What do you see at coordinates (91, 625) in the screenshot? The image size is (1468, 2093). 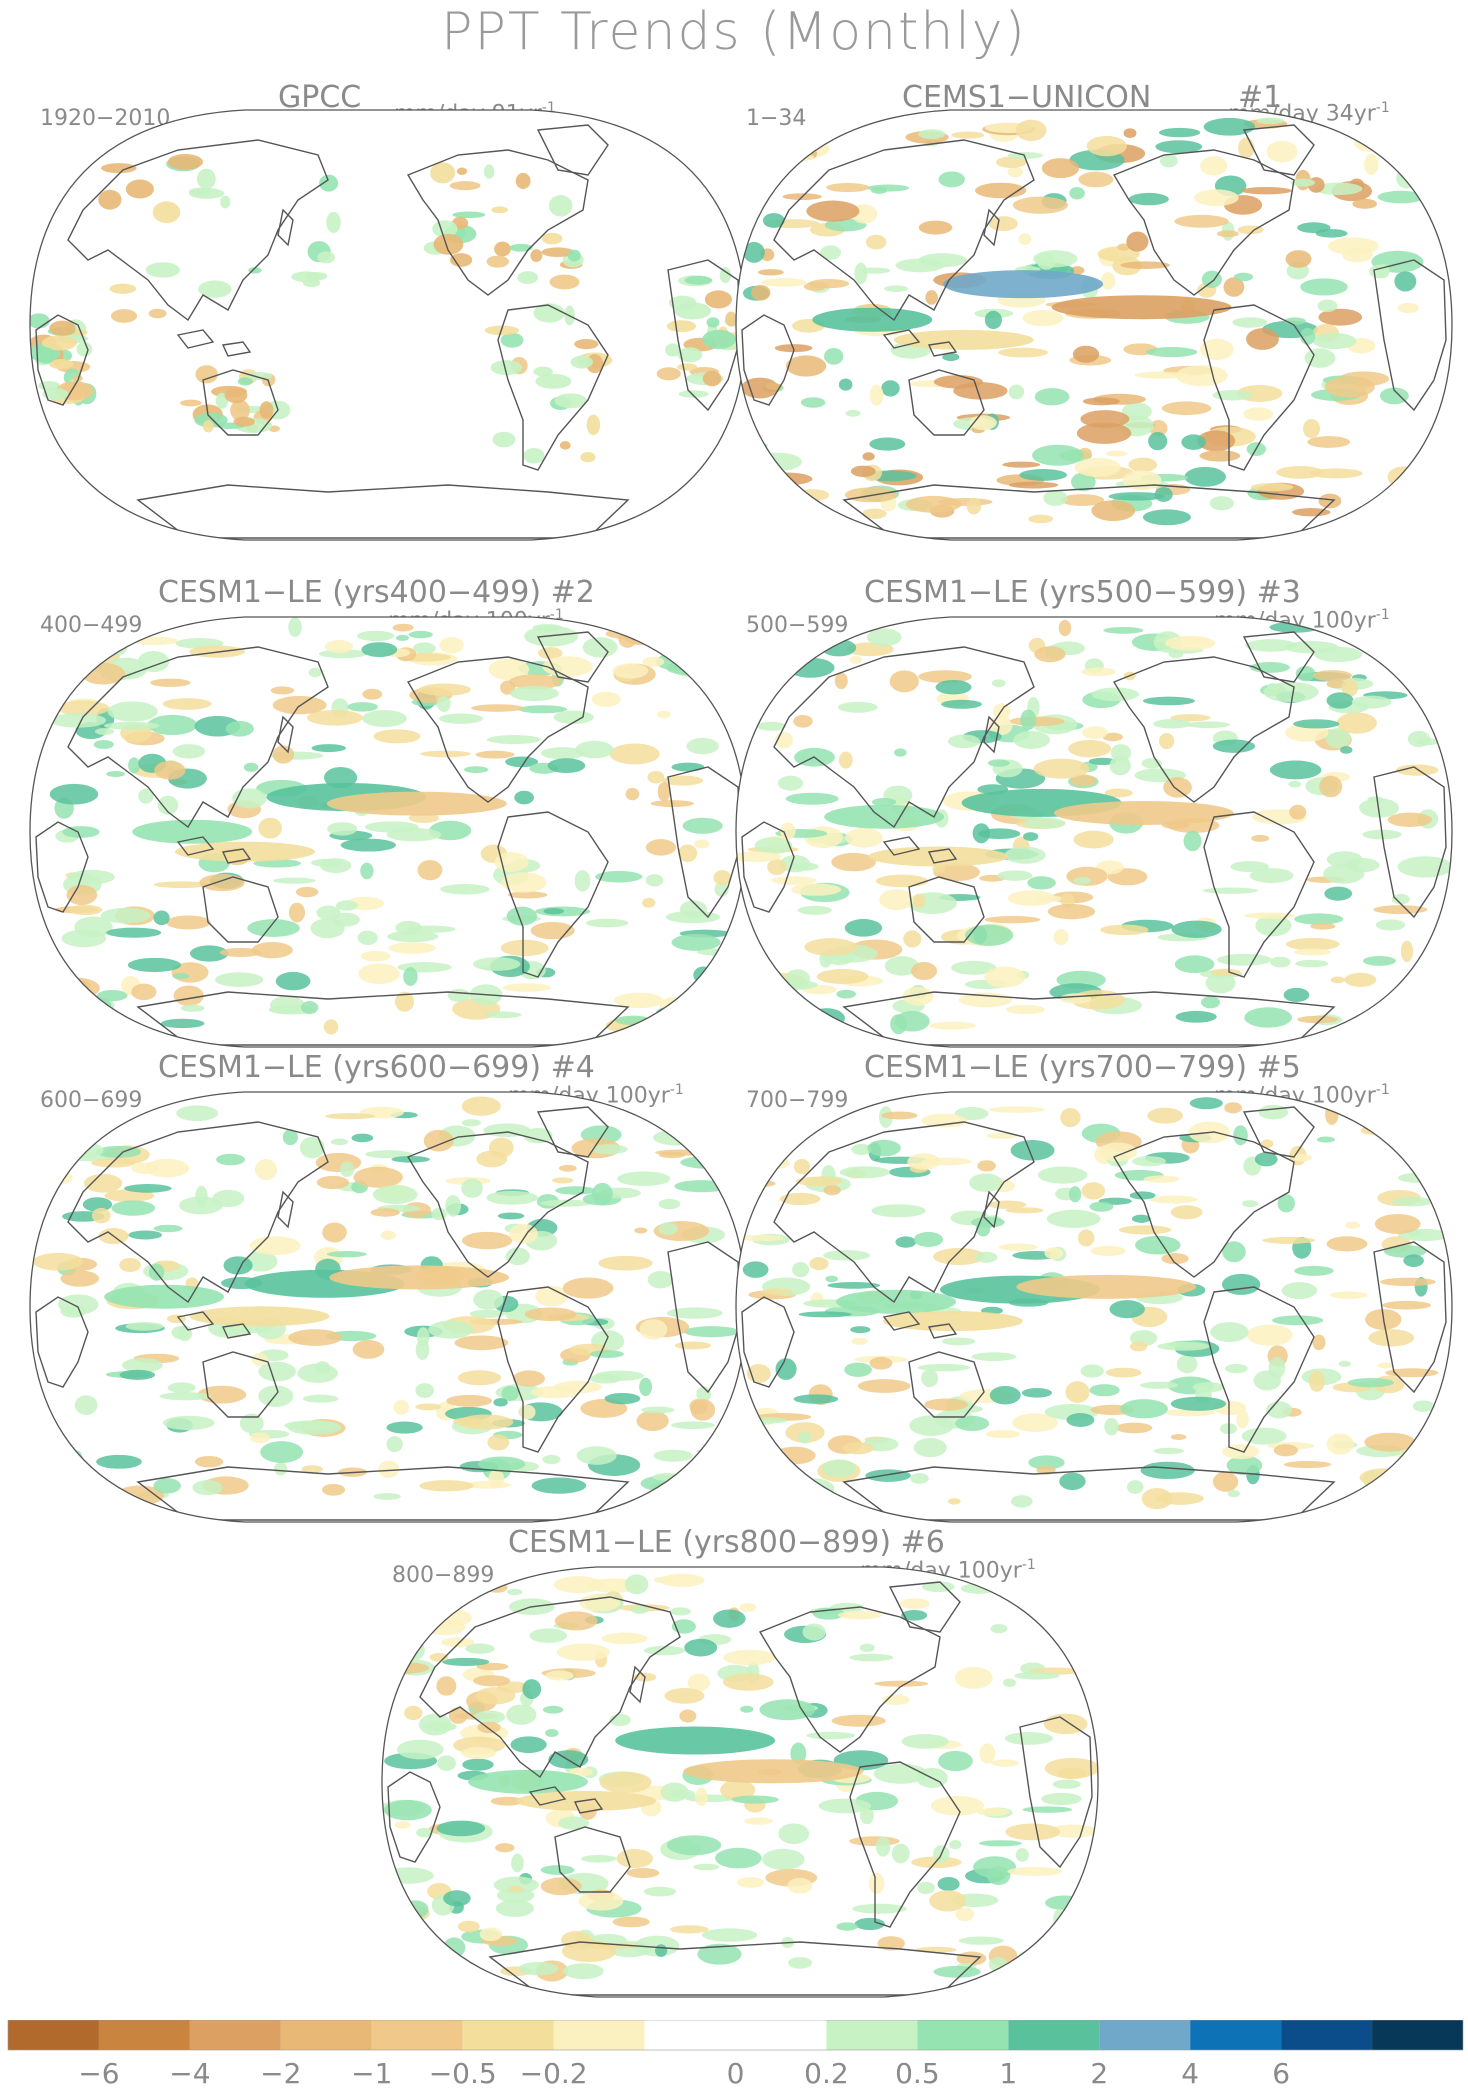 I see `panel-years: 400−499` at bounding box center [91, 625].